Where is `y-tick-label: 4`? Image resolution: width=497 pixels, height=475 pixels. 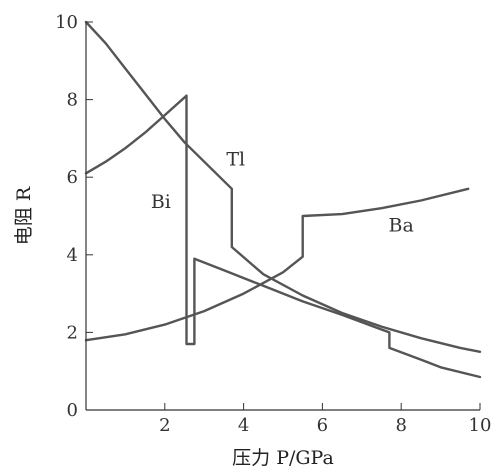
y-tick-label: 4 is located at coordinates (72, 255).